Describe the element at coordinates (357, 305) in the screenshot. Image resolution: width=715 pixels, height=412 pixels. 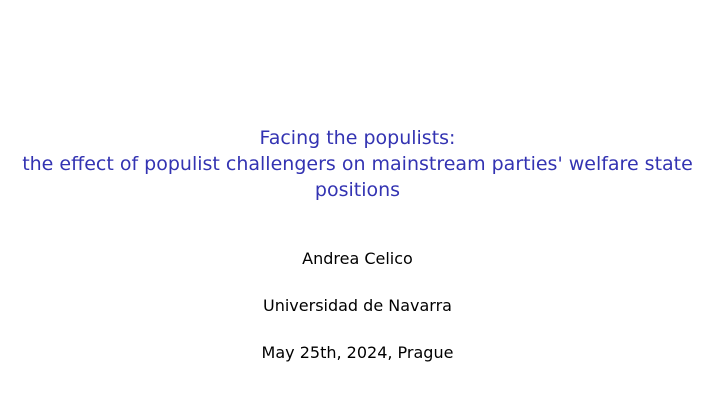
I see `institute-name: Universidad de Navarra` at that location.